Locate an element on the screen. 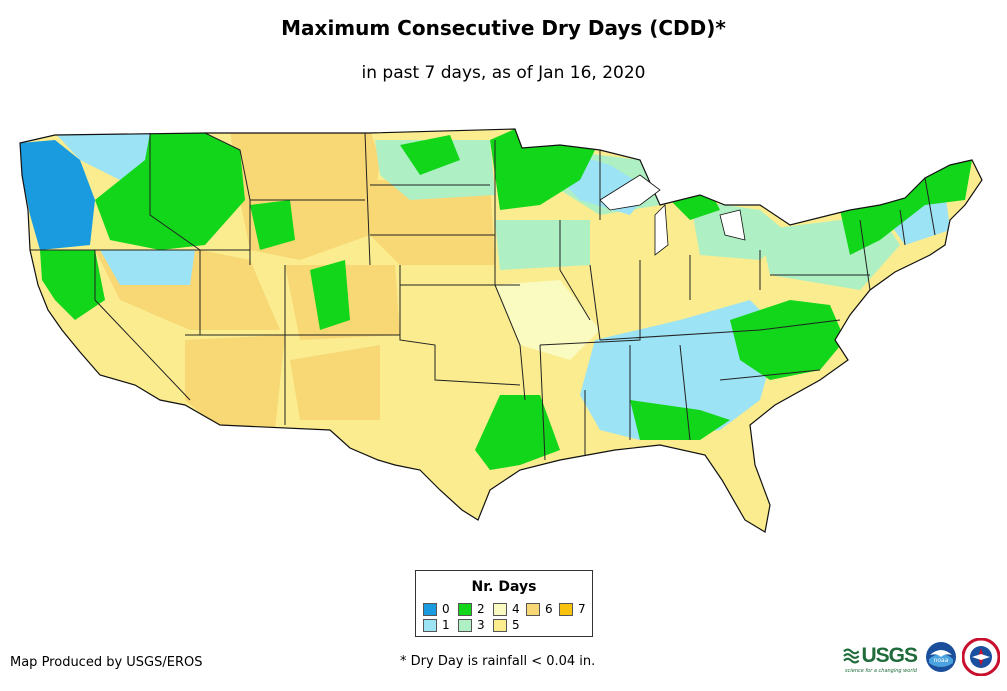 The image size is (1007, 691). usgs-wave-icon is located at coordinates (851, 656).